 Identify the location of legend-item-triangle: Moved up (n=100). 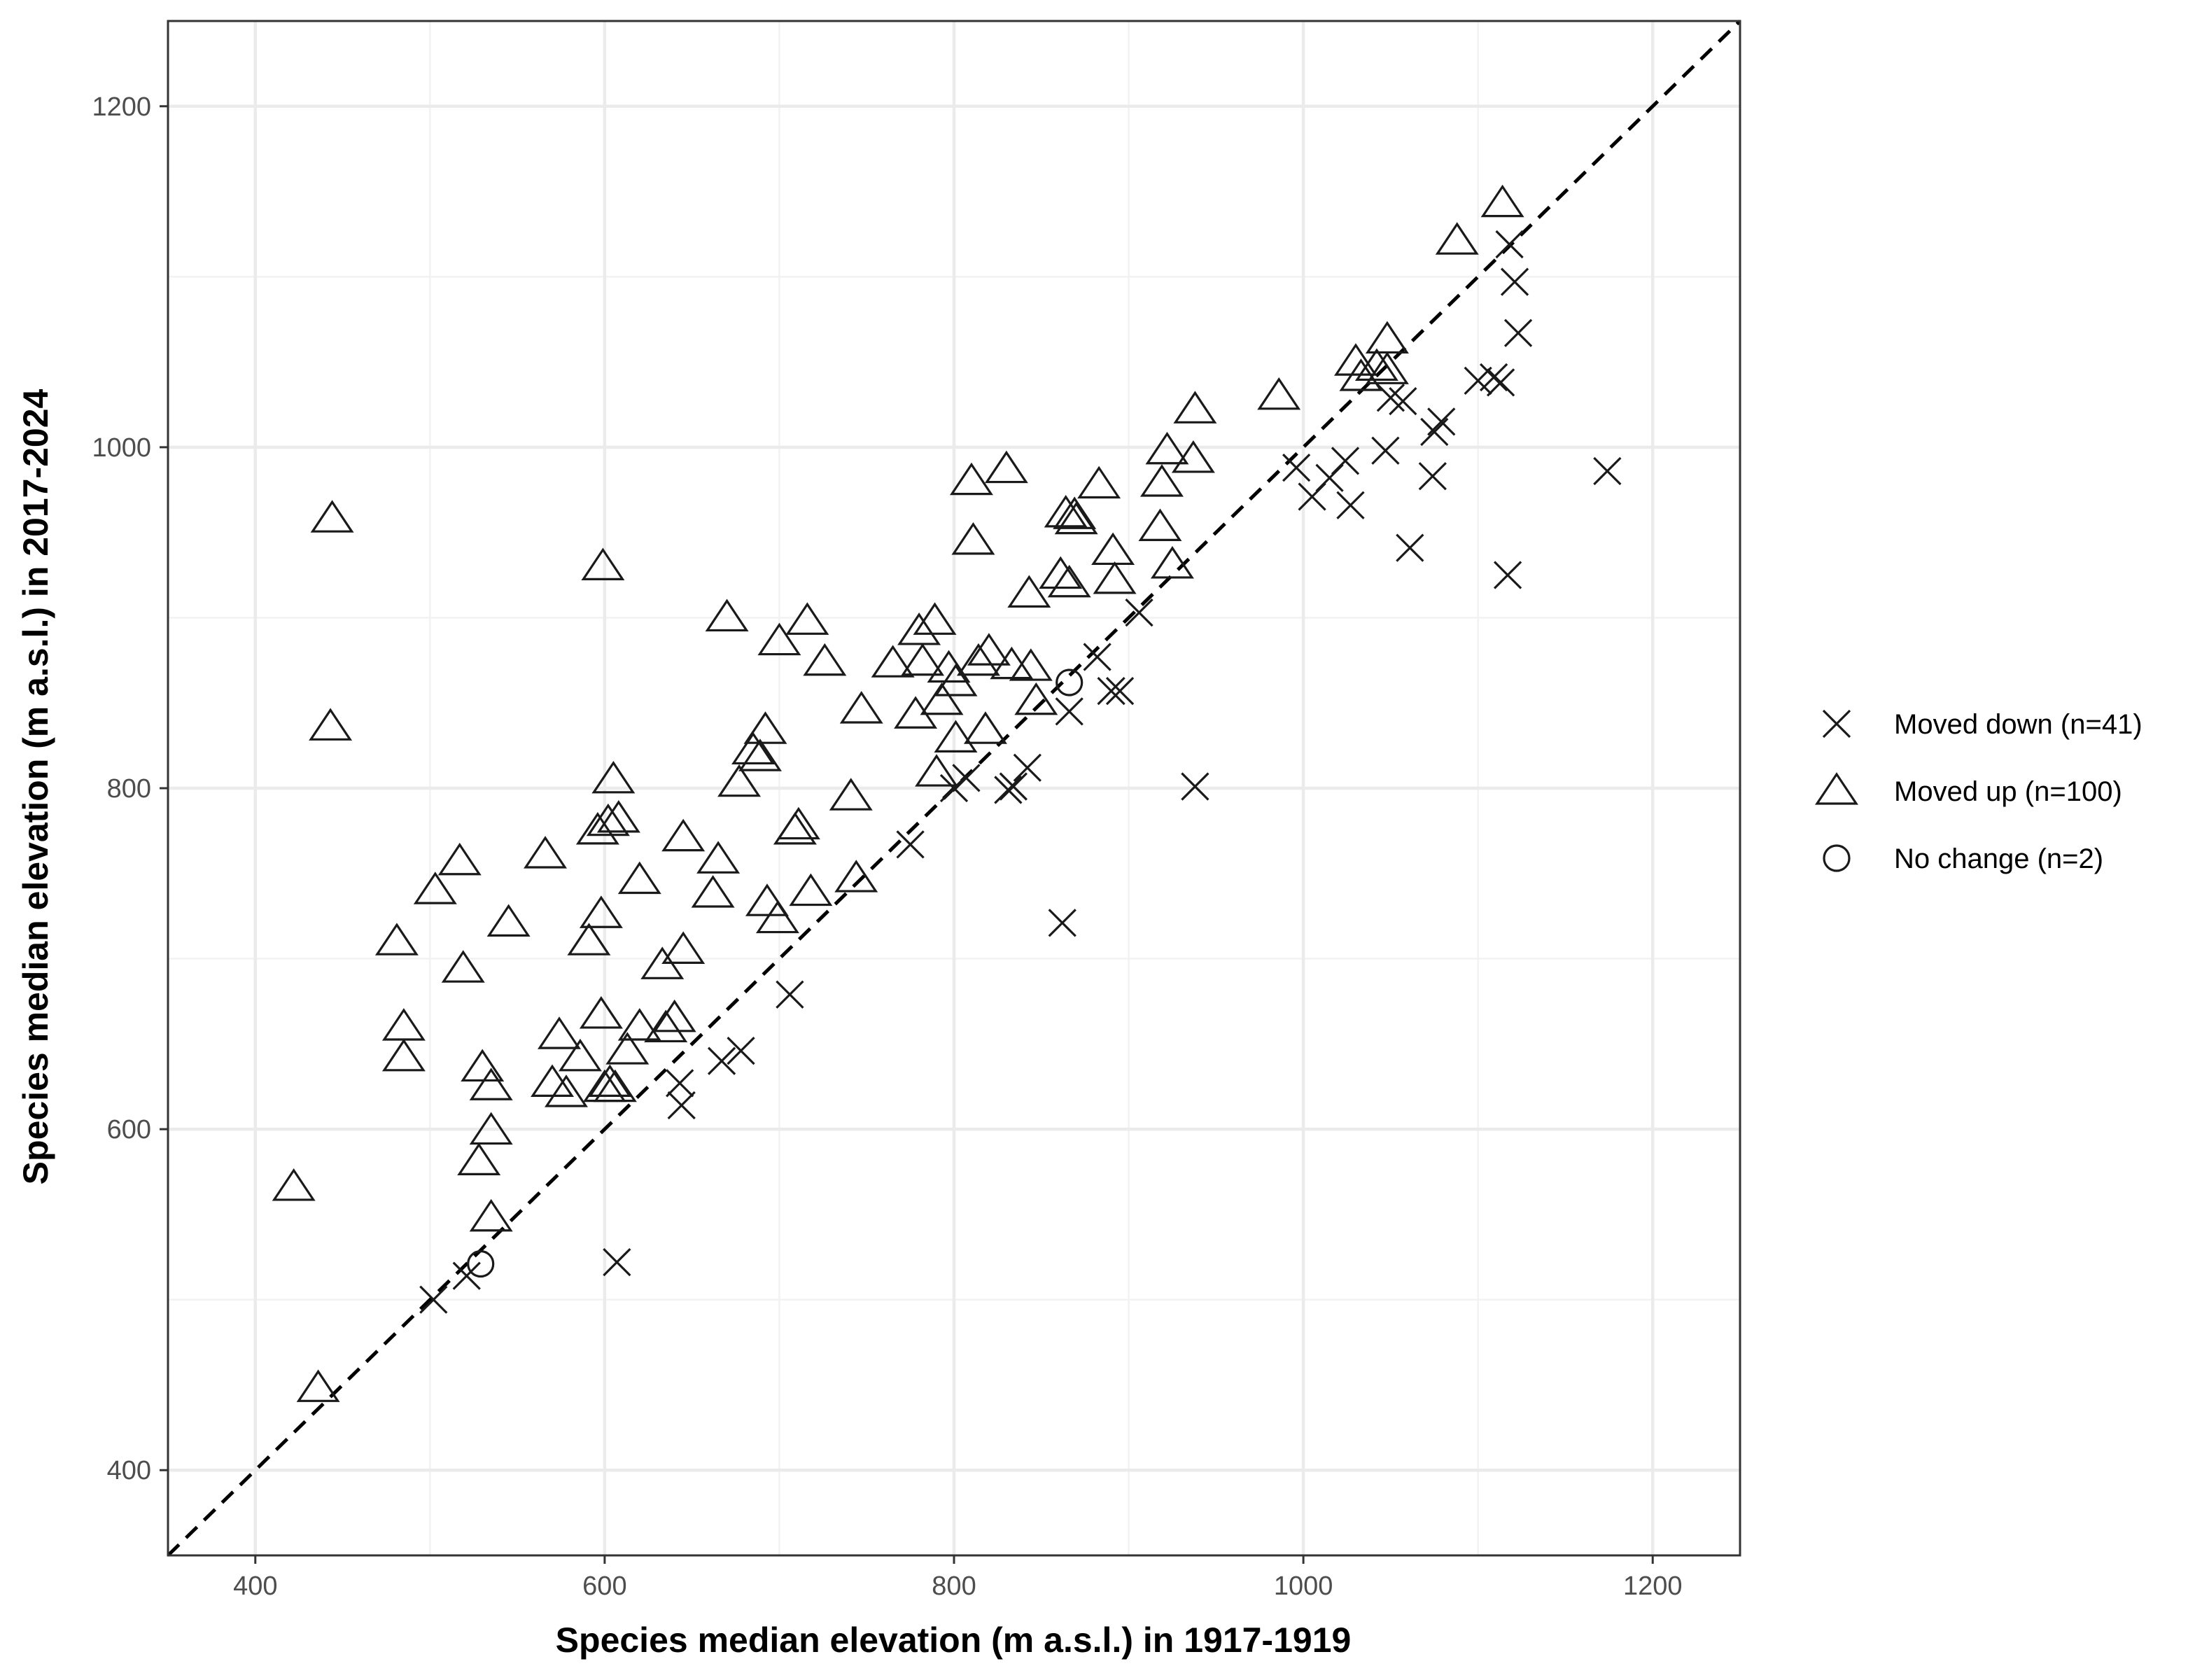
(1968, 789).